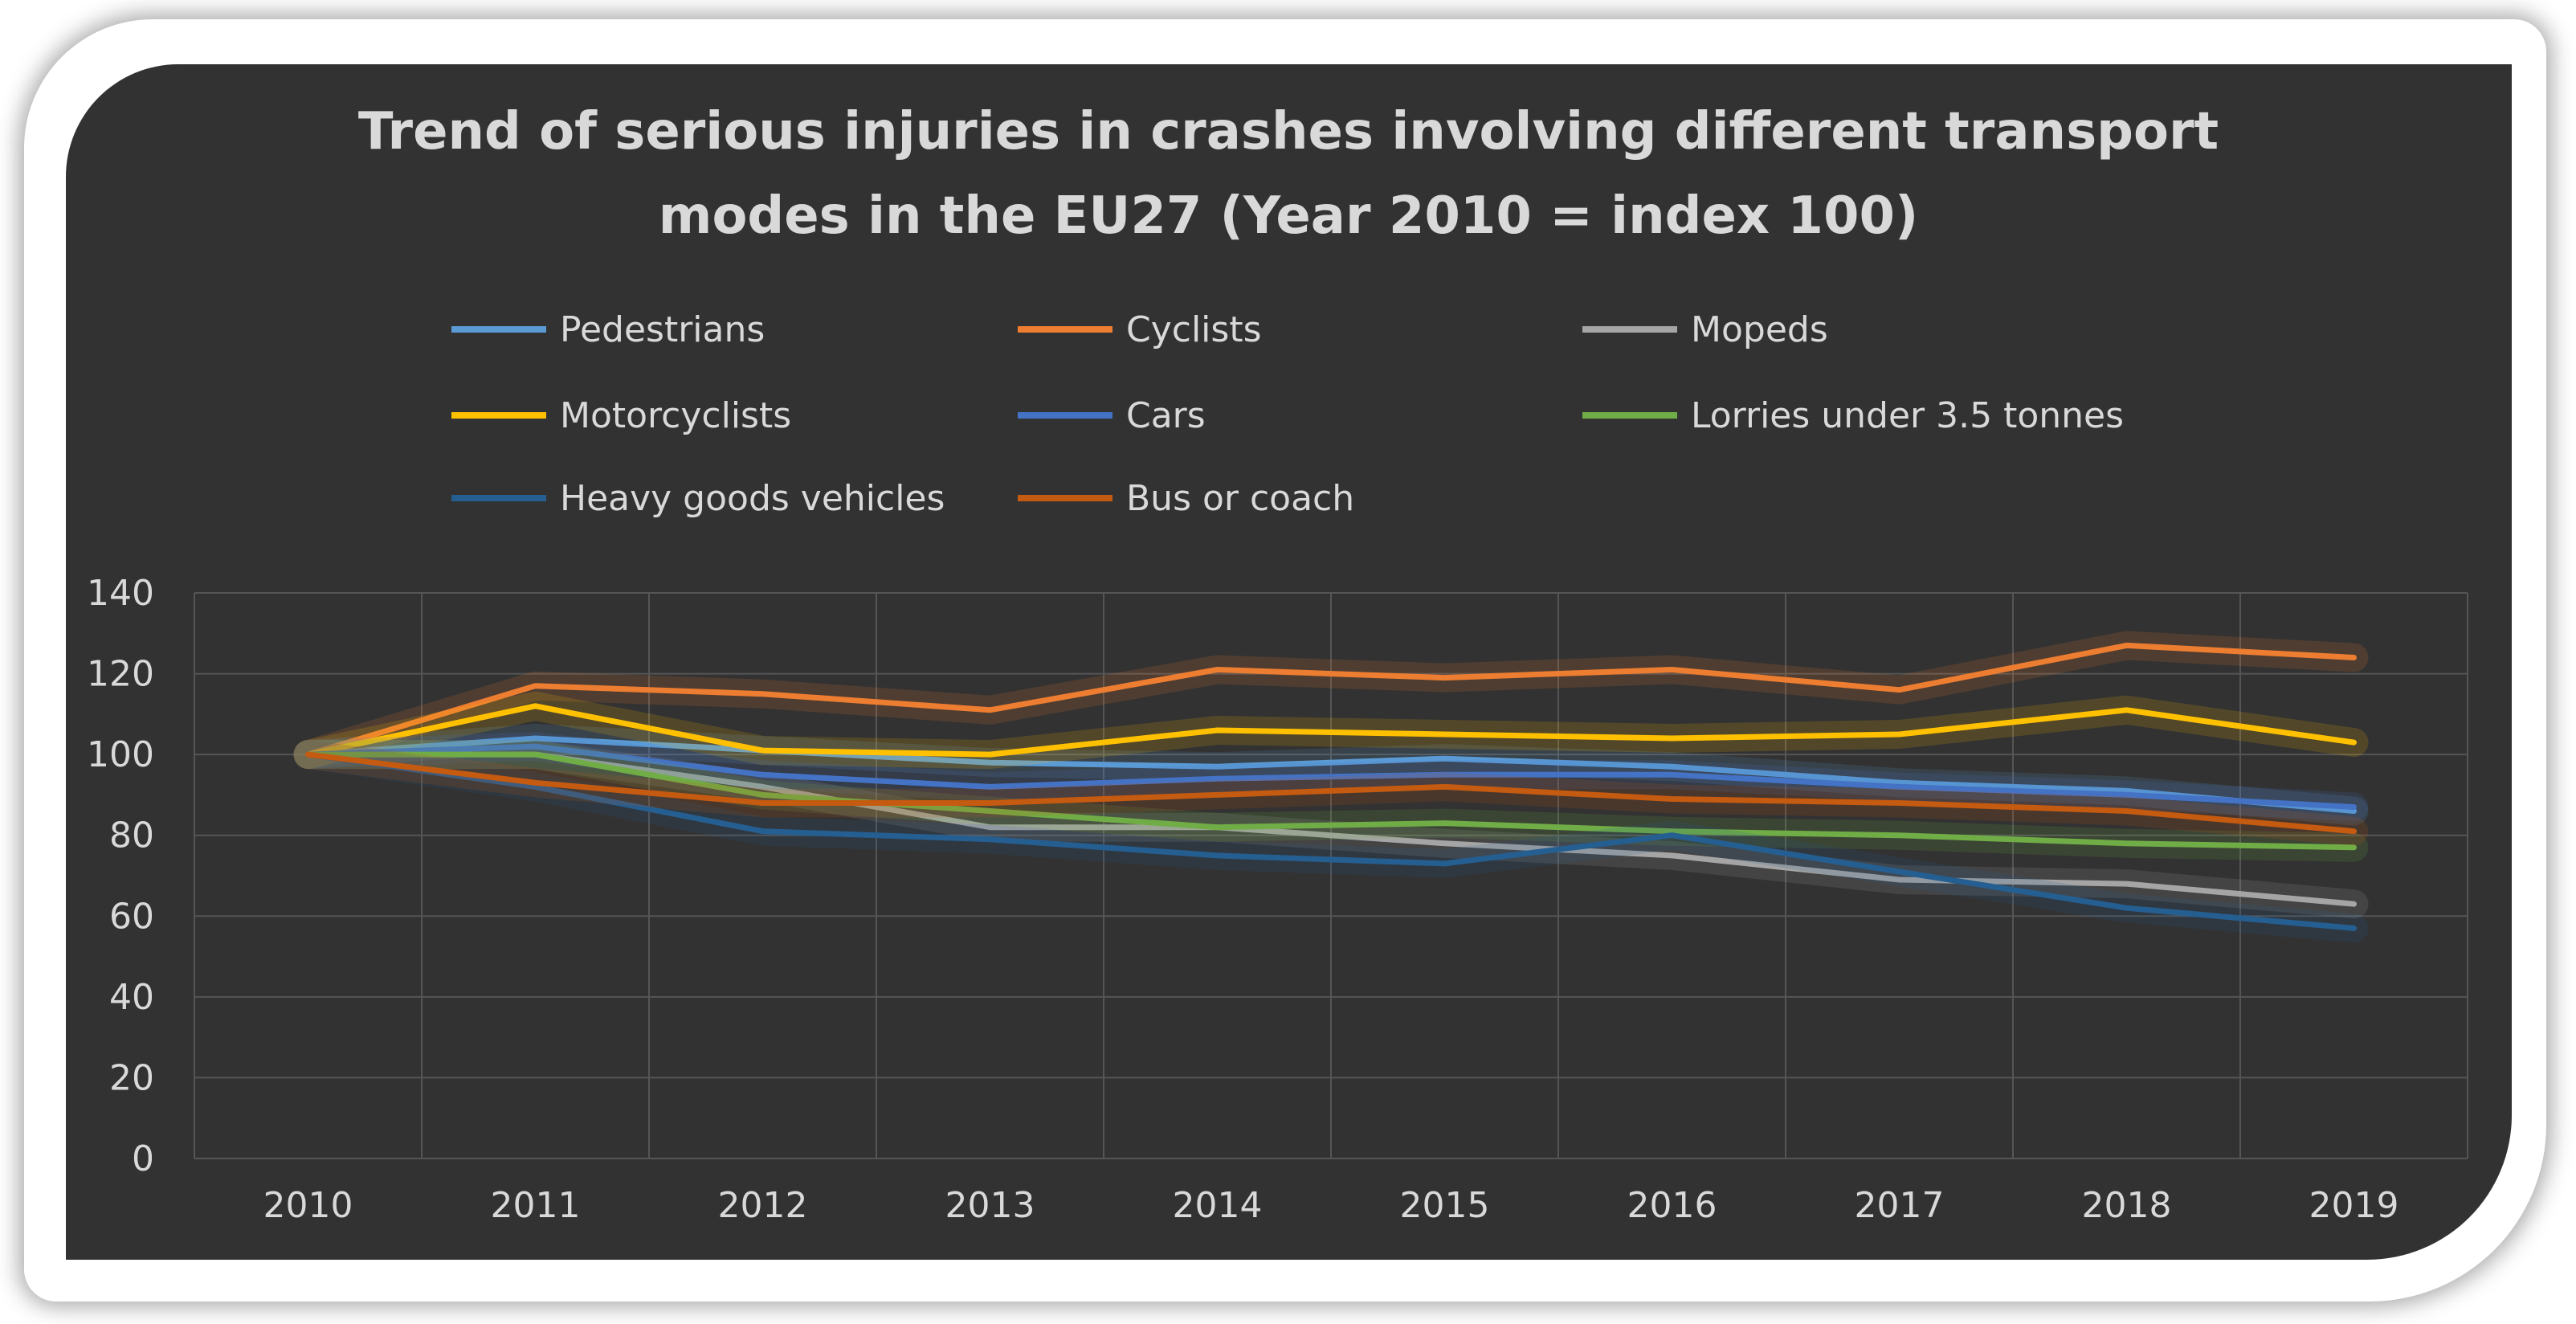 This screenshot has width=2576, height=1324. I want to click on legend-item: Bus or coach, so click(1186, 499).